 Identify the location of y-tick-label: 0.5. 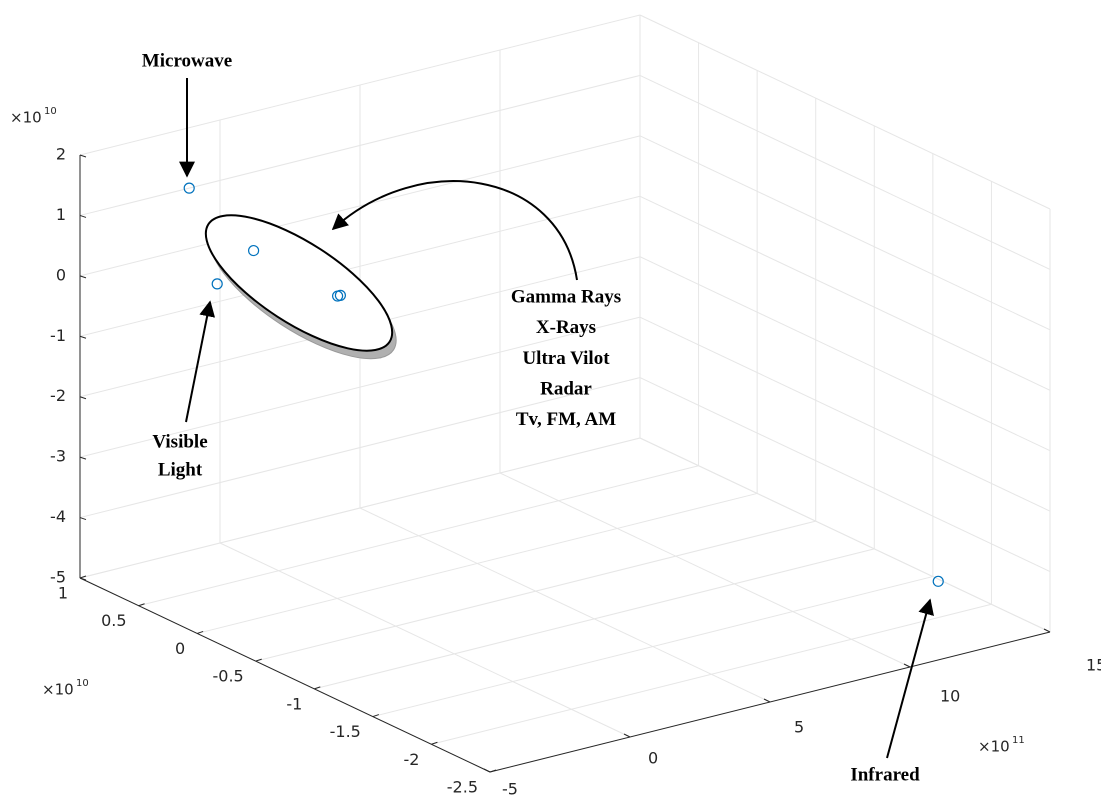
(113, 620).